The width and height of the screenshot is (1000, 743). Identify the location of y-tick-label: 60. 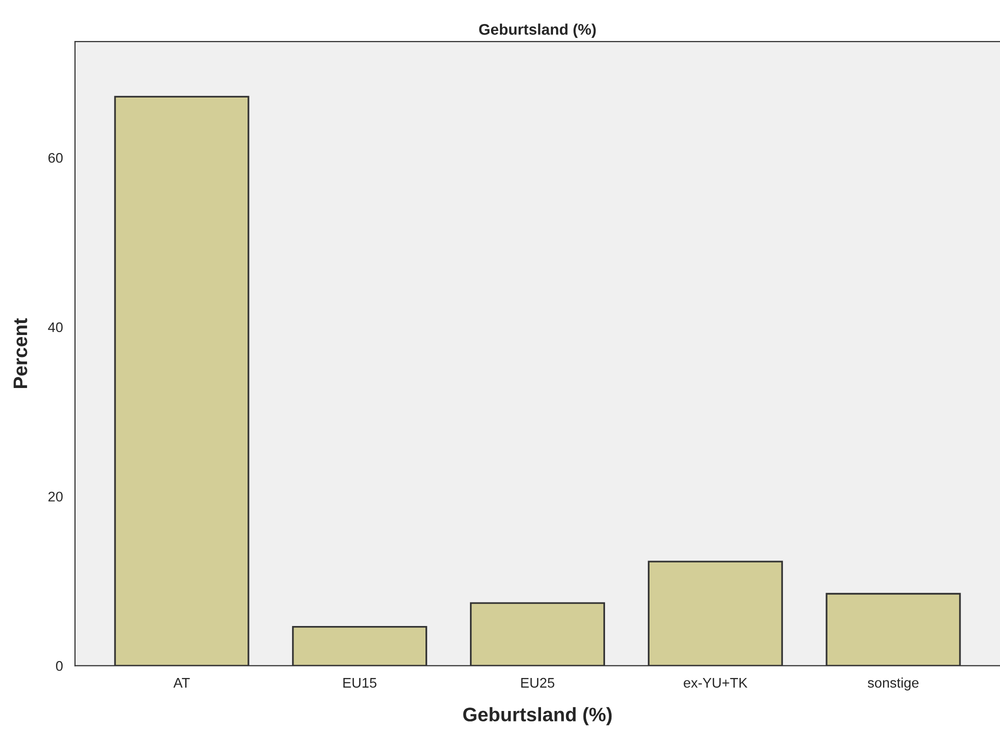
(55, 157).